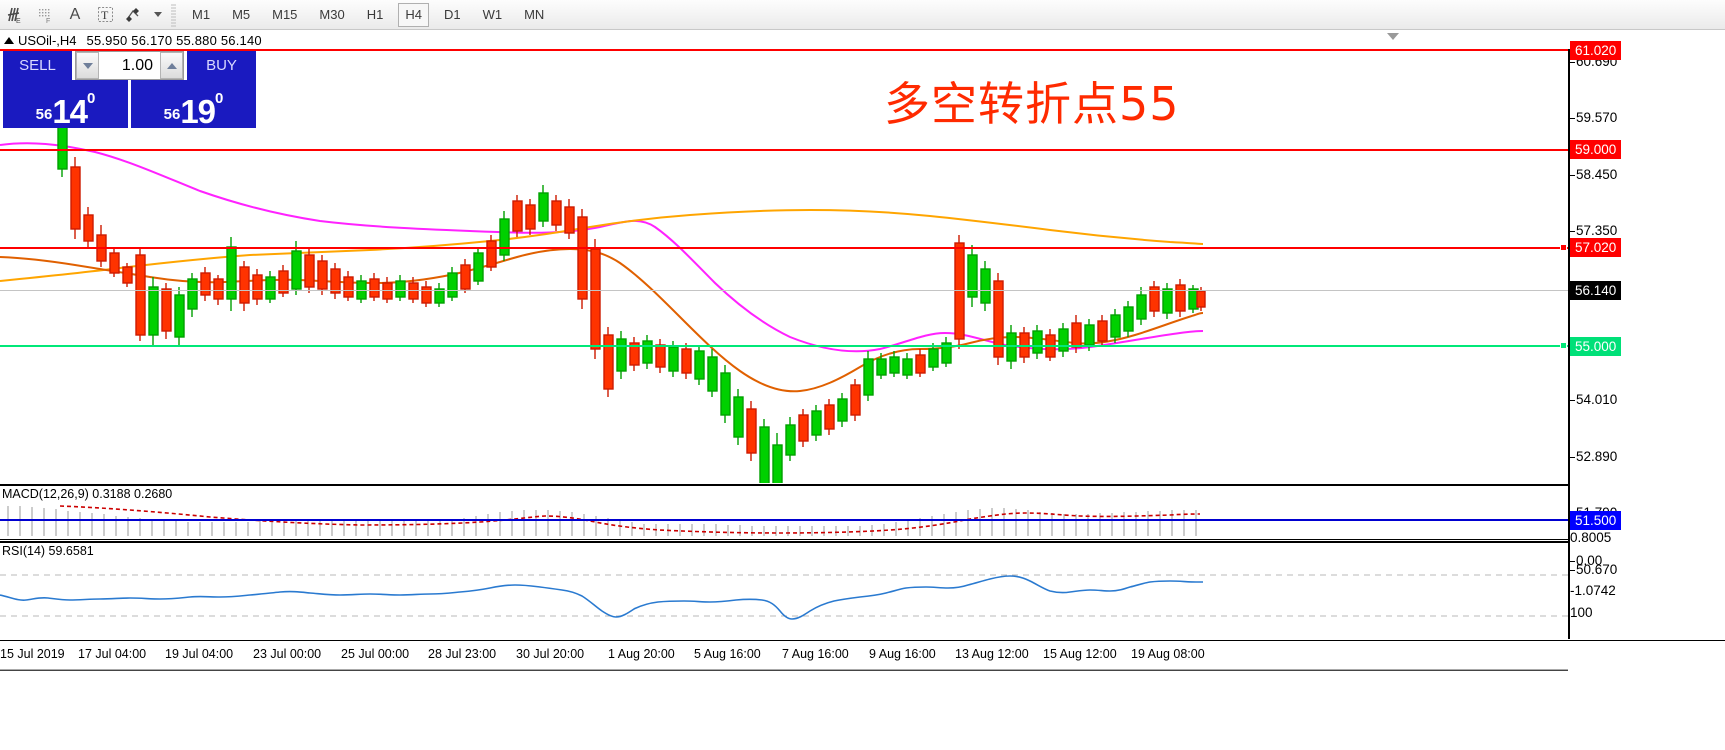  Describe the element at coordinates (1593, 117) in the screenshot. I see `scale-tick: 59.570` at that location.